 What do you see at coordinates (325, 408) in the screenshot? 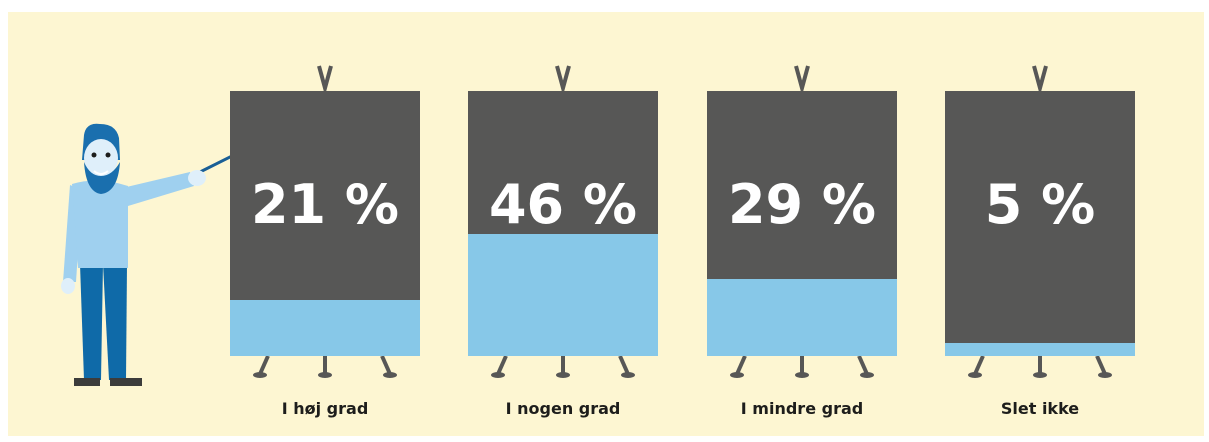
I see `category-label: I høj grad` at bounding box center [325, 408].